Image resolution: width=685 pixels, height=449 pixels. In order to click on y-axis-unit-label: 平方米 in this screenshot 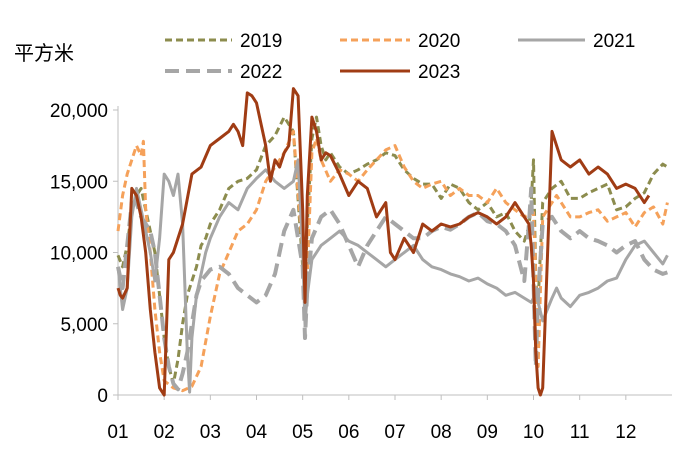, I will do `click(44, 53)`.